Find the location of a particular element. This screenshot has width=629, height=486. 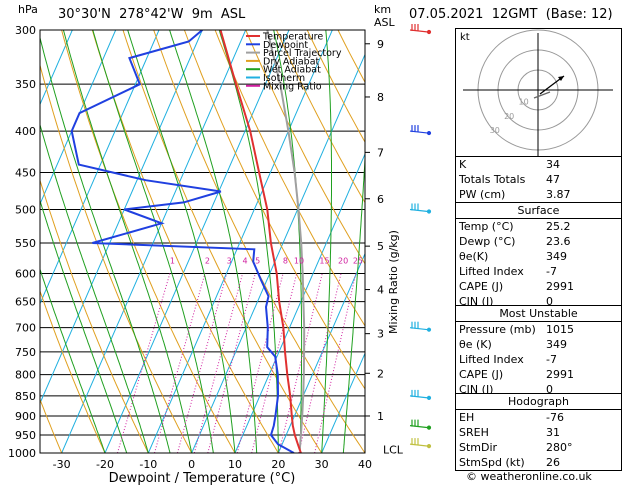

hodograph-arrow is located at coordinates (561, 78).